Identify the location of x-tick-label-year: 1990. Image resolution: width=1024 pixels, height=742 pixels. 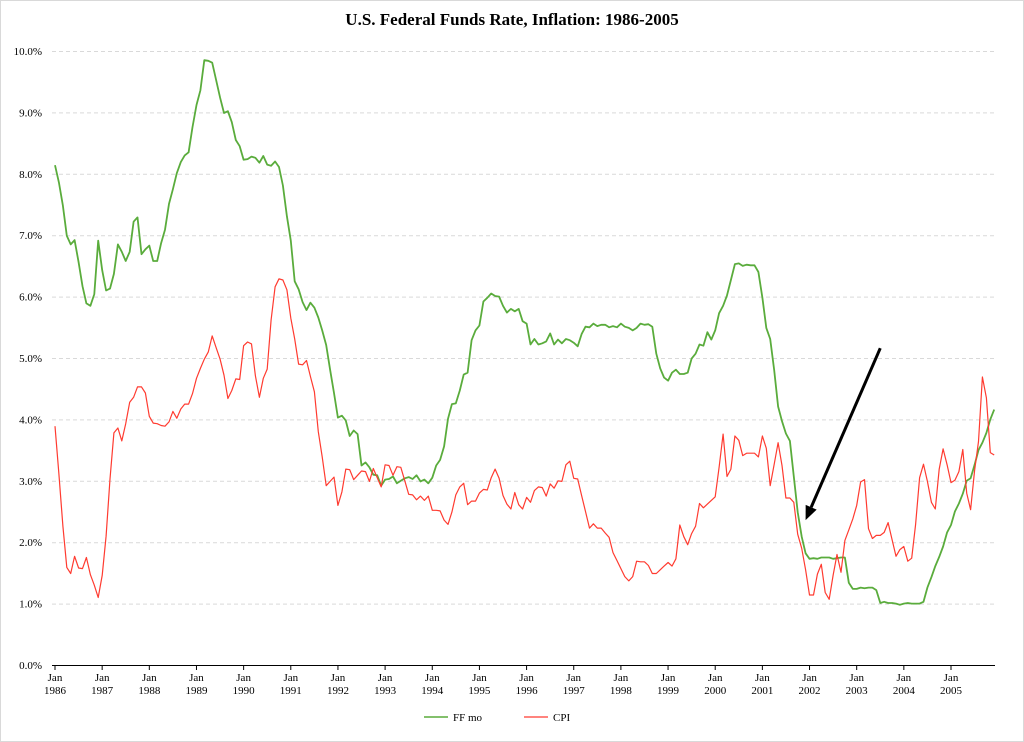
(244, 691).